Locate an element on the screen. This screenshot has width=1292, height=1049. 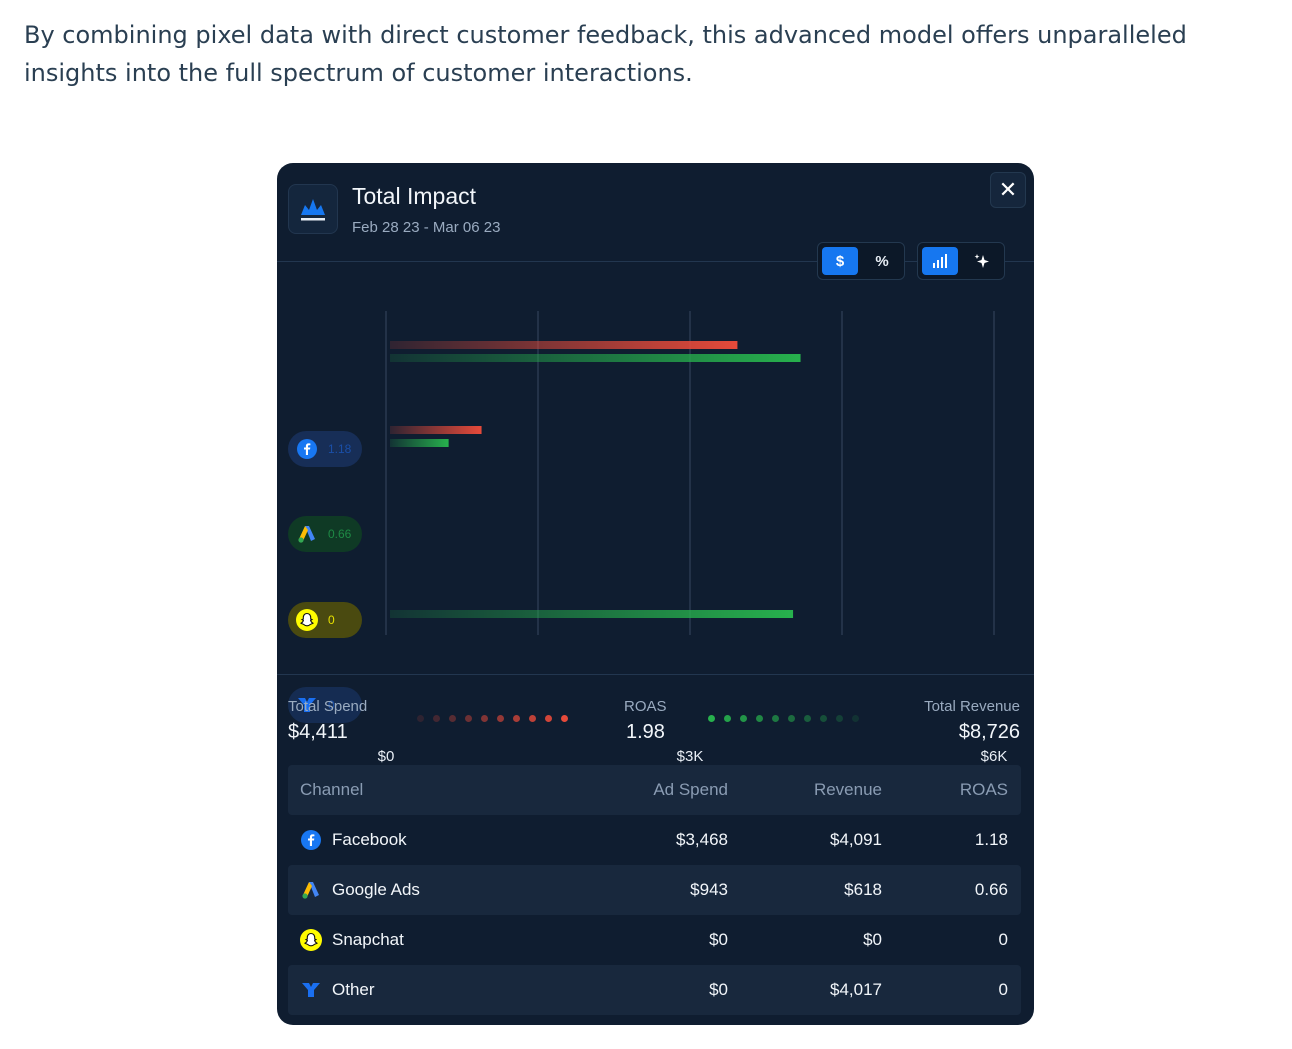
revenue-bar-facebook is located at coordinates (595, 358).